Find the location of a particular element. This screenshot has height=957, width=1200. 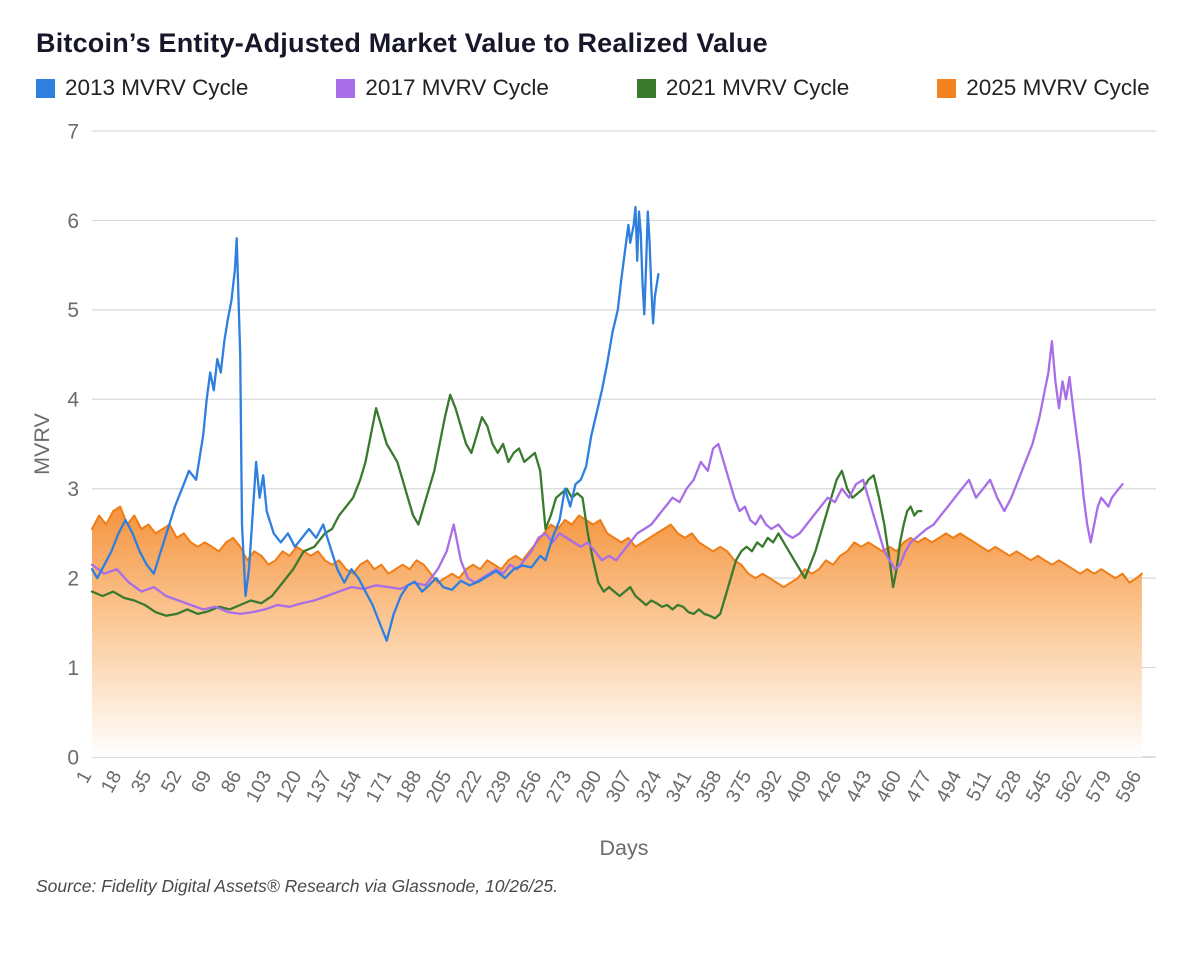

y-axis-label: MVRV is located at coordinates (44, 443).